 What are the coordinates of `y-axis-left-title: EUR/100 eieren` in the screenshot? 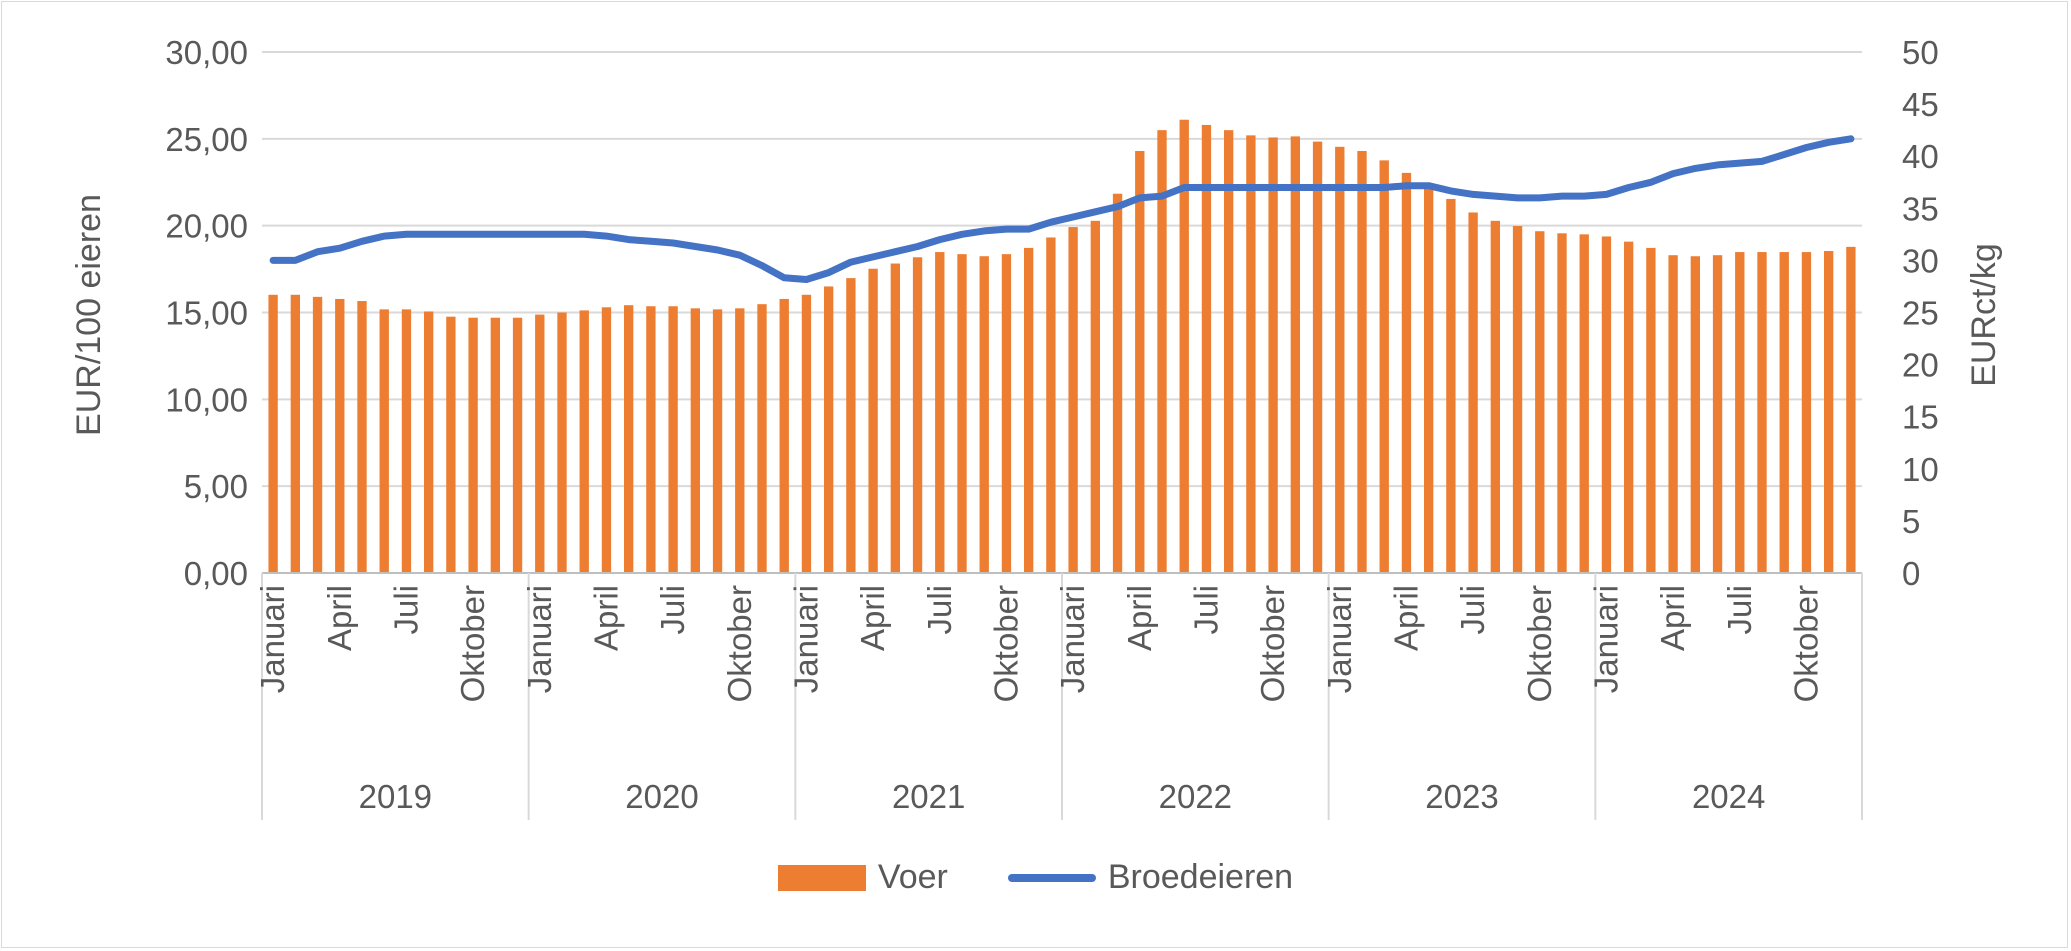 It's located at (89, 315).